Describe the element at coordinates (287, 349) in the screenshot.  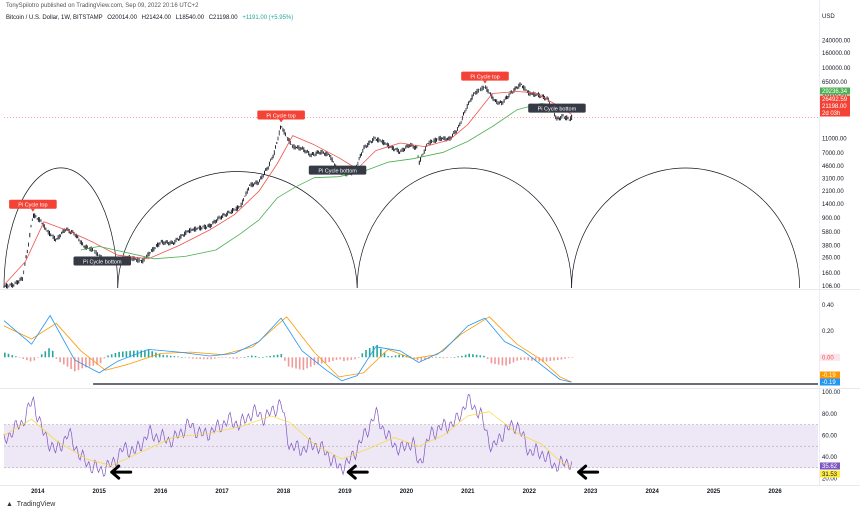
I see `macd-signal-line` at that location.